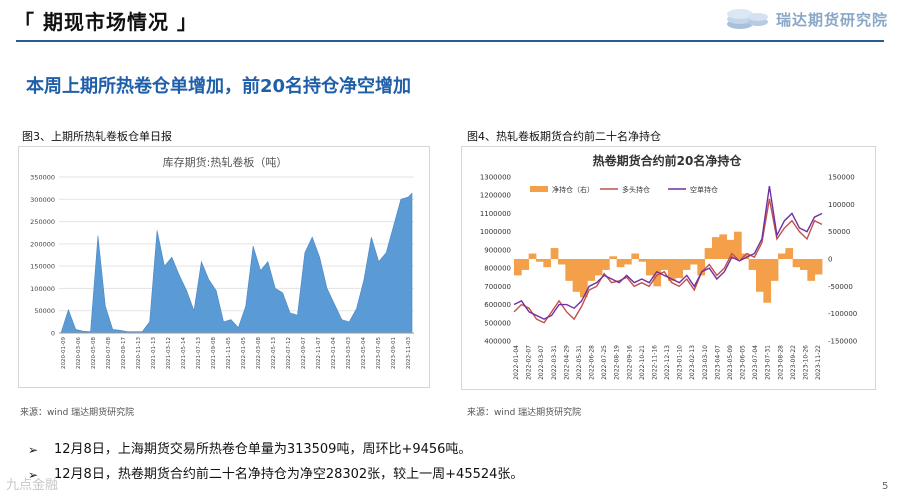 Image resolution: width=900 pixels, height=499 pixels. I want to click on x-tick-label: 2022-06-28, so click(592, 362).